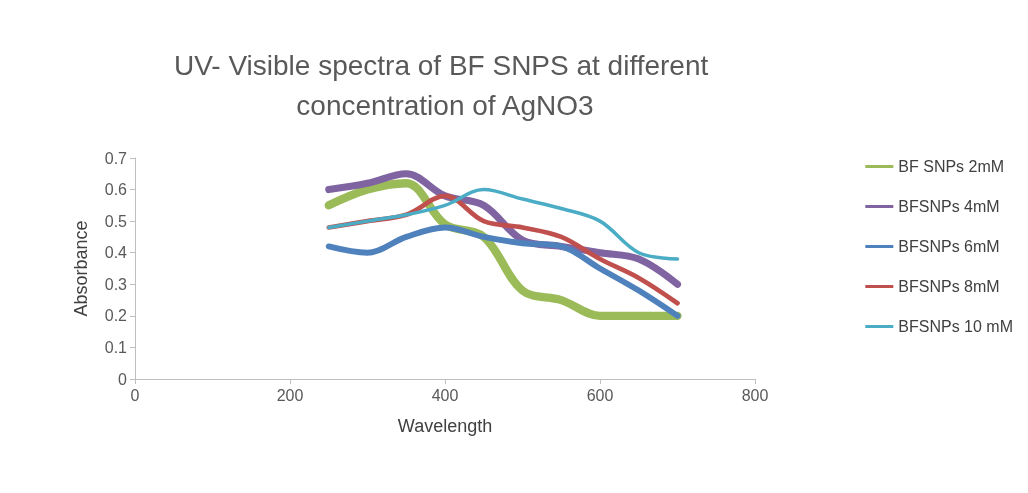 The image size is (1028, 493). I want to click on y-tick-label: 0.7, so click(116, 158).